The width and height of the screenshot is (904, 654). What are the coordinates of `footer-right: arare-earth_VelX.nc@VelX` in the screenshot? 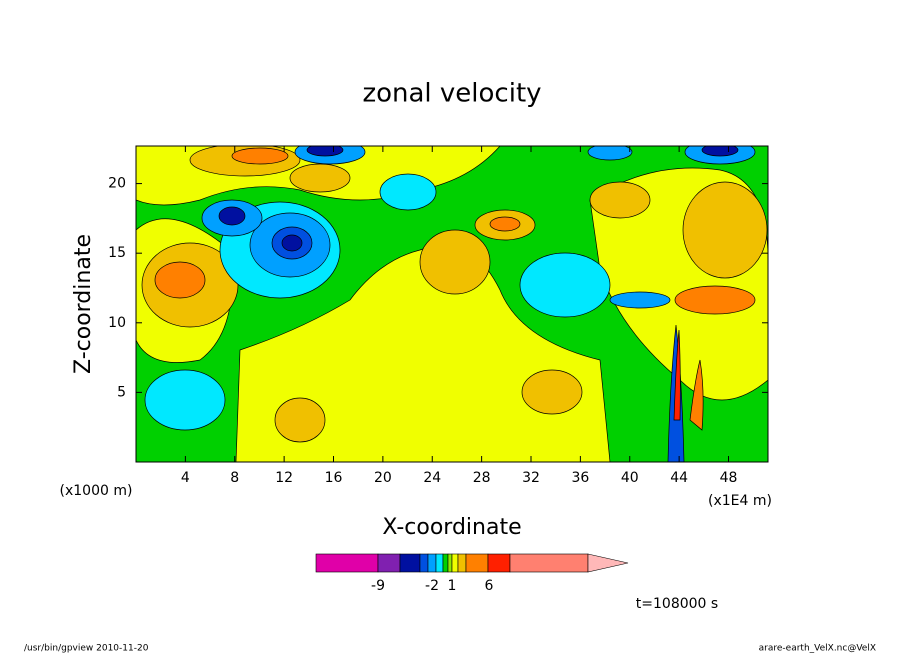 It's located at (817, 649).